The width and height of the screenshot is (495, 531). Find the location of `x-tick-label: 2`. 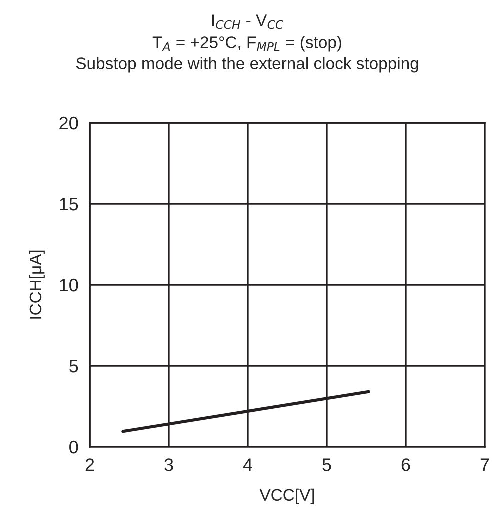

x-tick-label: 2 is located at coordinates (90, 465).